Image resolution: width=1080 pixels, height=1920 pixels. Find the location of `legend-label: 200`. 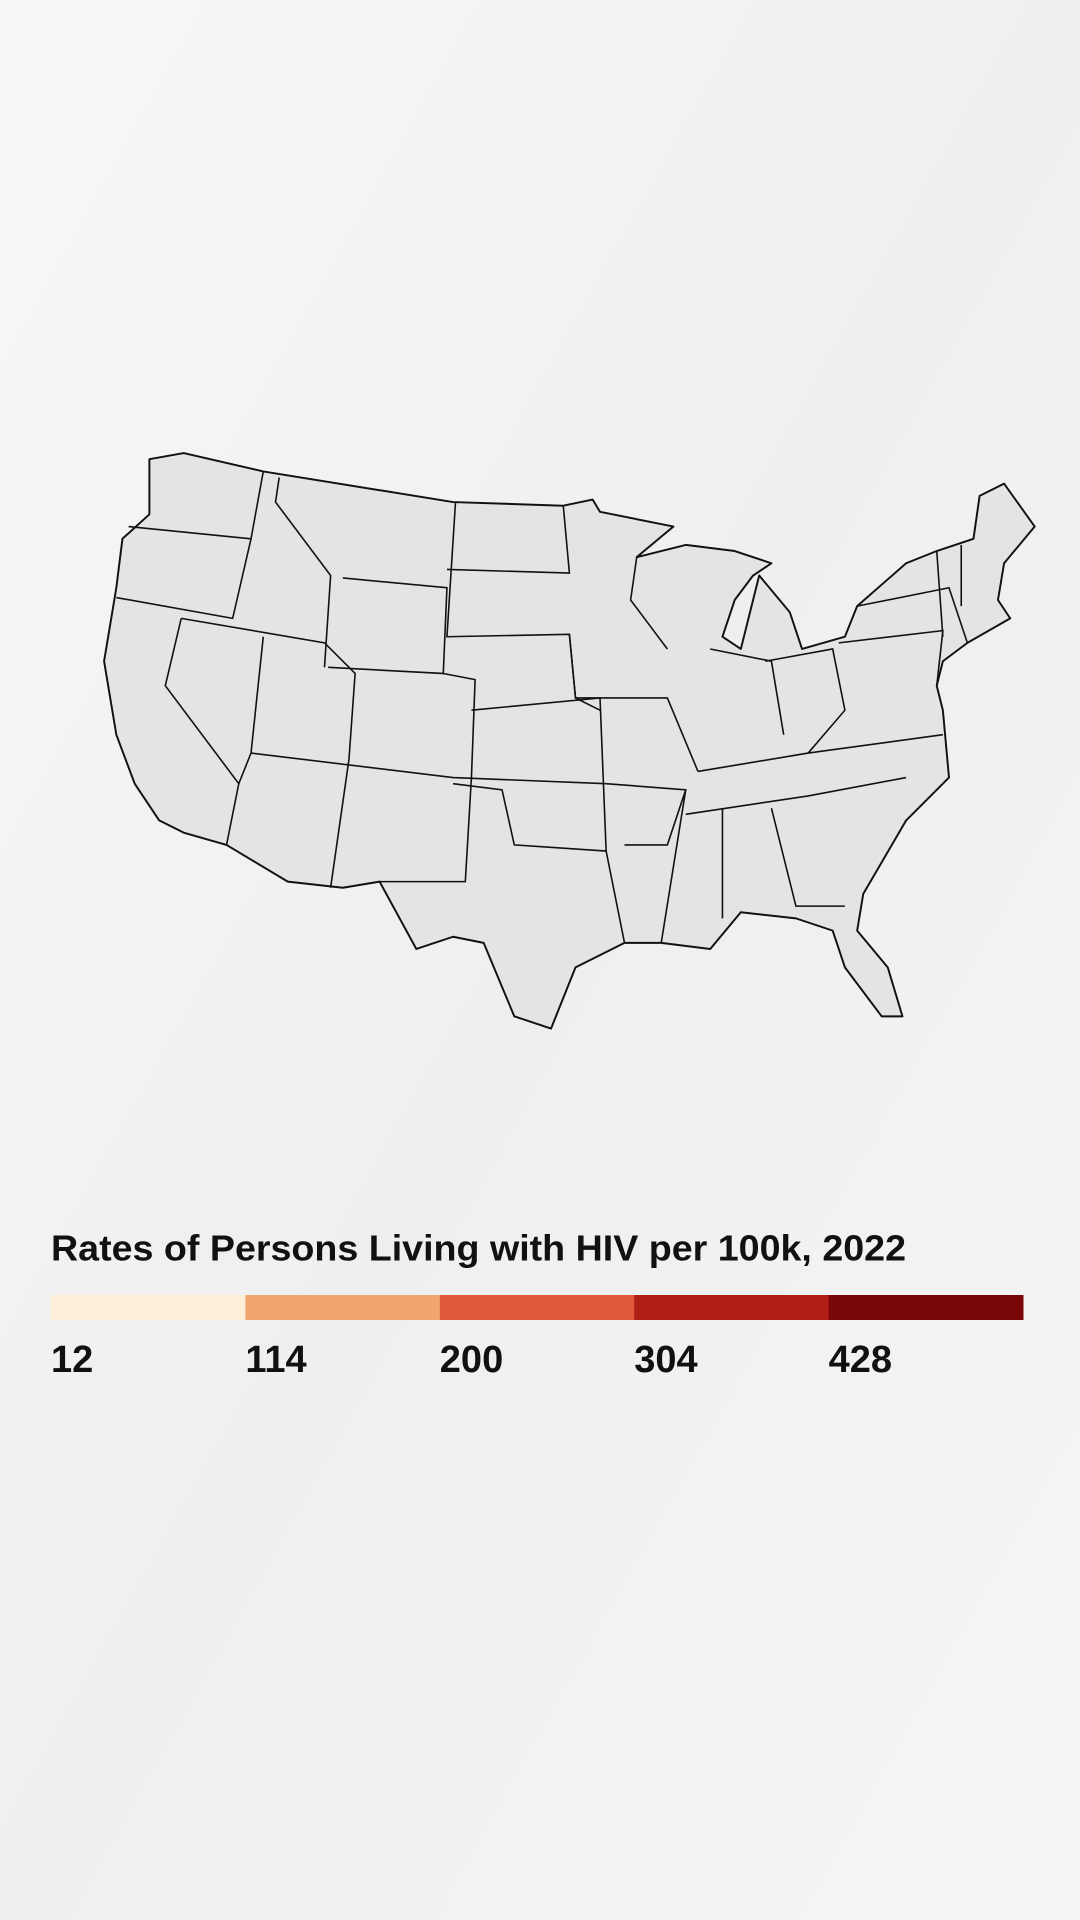

legend-label: 200 is located at coordinates (471, 1360).